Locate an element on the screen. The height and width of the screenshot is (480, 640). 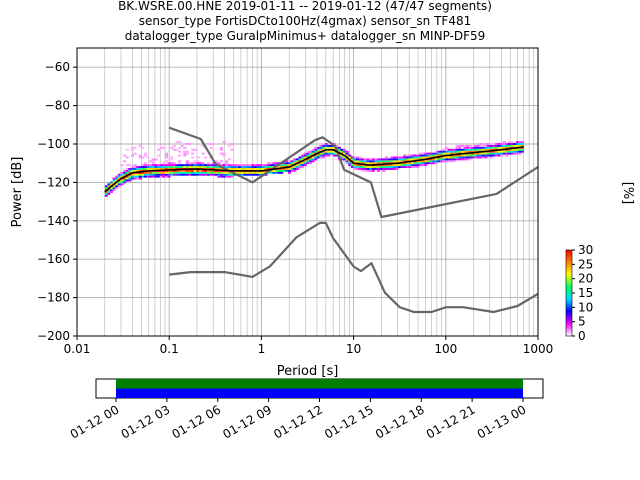
y-tick-label: −80 is located at coordinates (57, 106).